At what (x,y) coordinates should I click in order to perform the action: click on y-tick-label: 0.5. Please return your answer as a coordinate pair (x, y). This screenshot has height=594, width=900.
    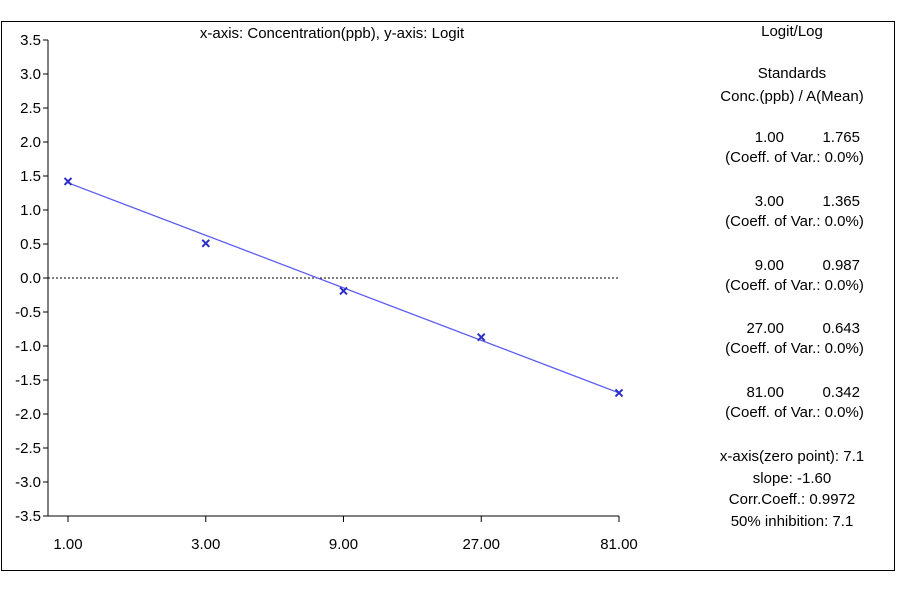
    Looking at the image, I should click on (30, 244).